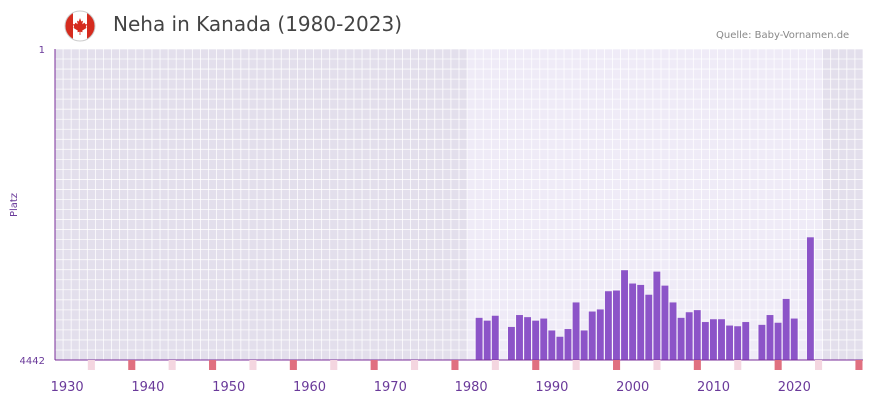  What do you see at coordinates (786, 329) in the screenshot?
I see `bar-2019` at bounding box center [786, 329].